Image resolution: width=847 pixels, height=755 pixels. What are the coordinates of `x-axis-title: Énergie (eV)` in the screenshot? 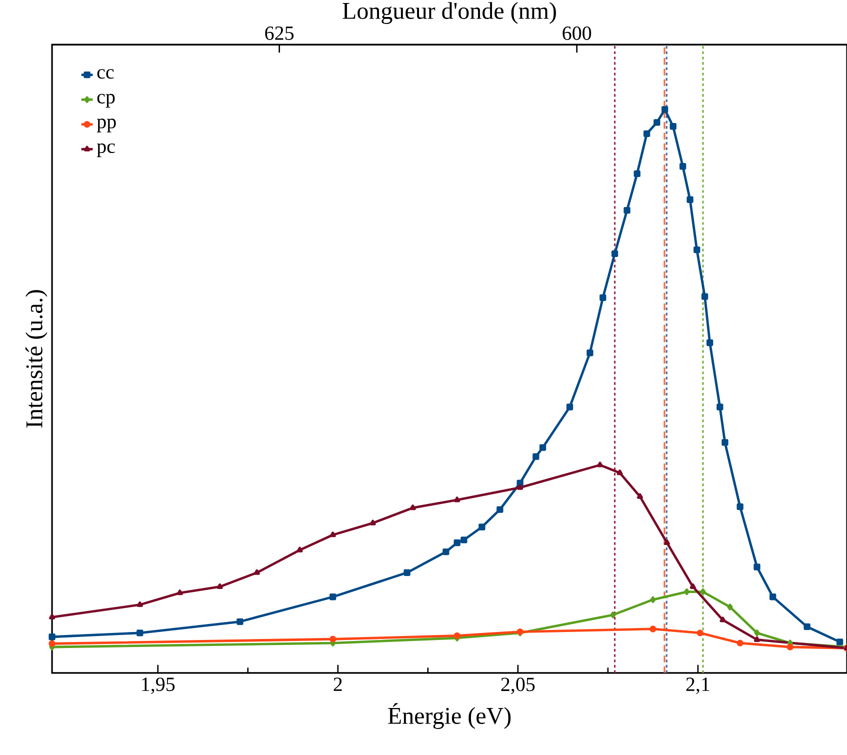 It's located at (449, 716).